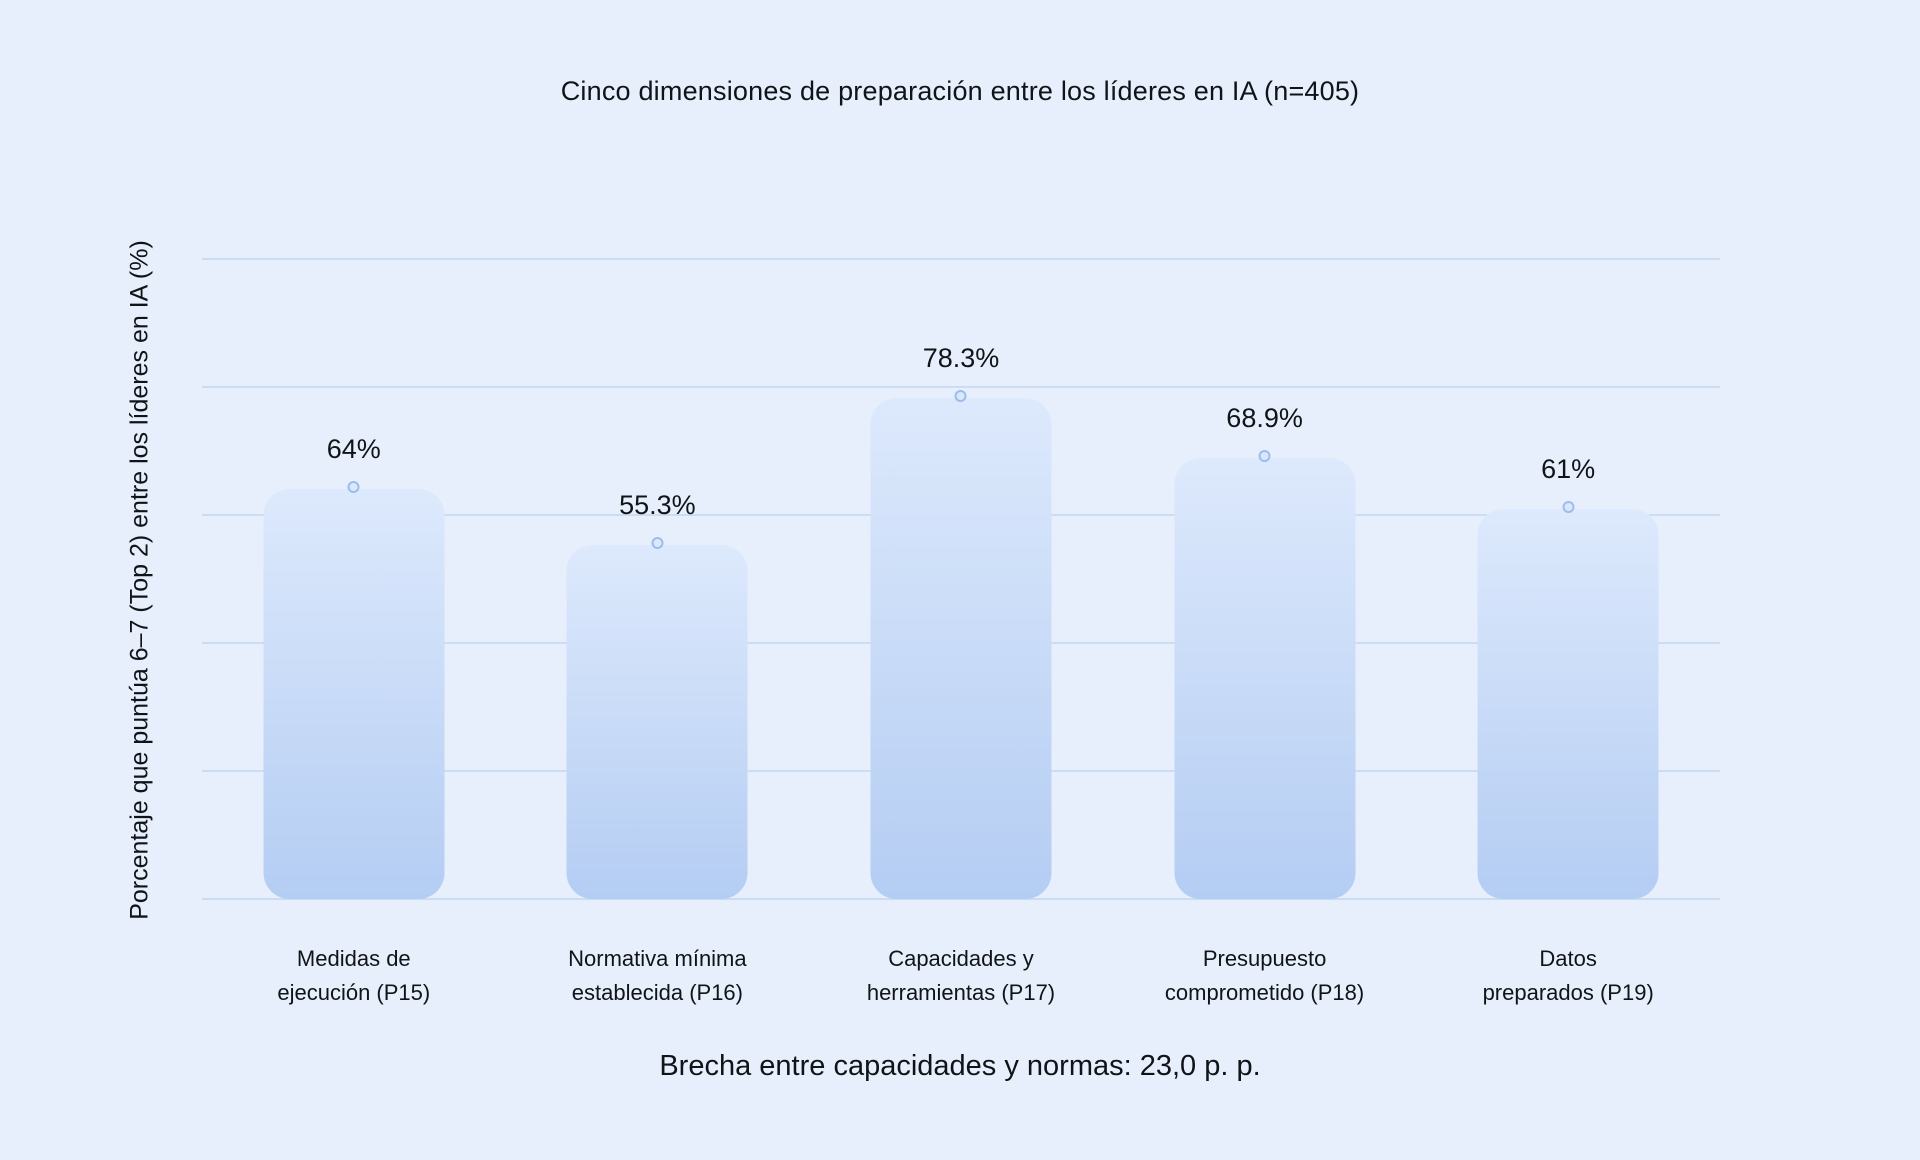 The image size is (1920, 1160). I want to click on bar-value-label: 68.9%, so click(1264, 418).